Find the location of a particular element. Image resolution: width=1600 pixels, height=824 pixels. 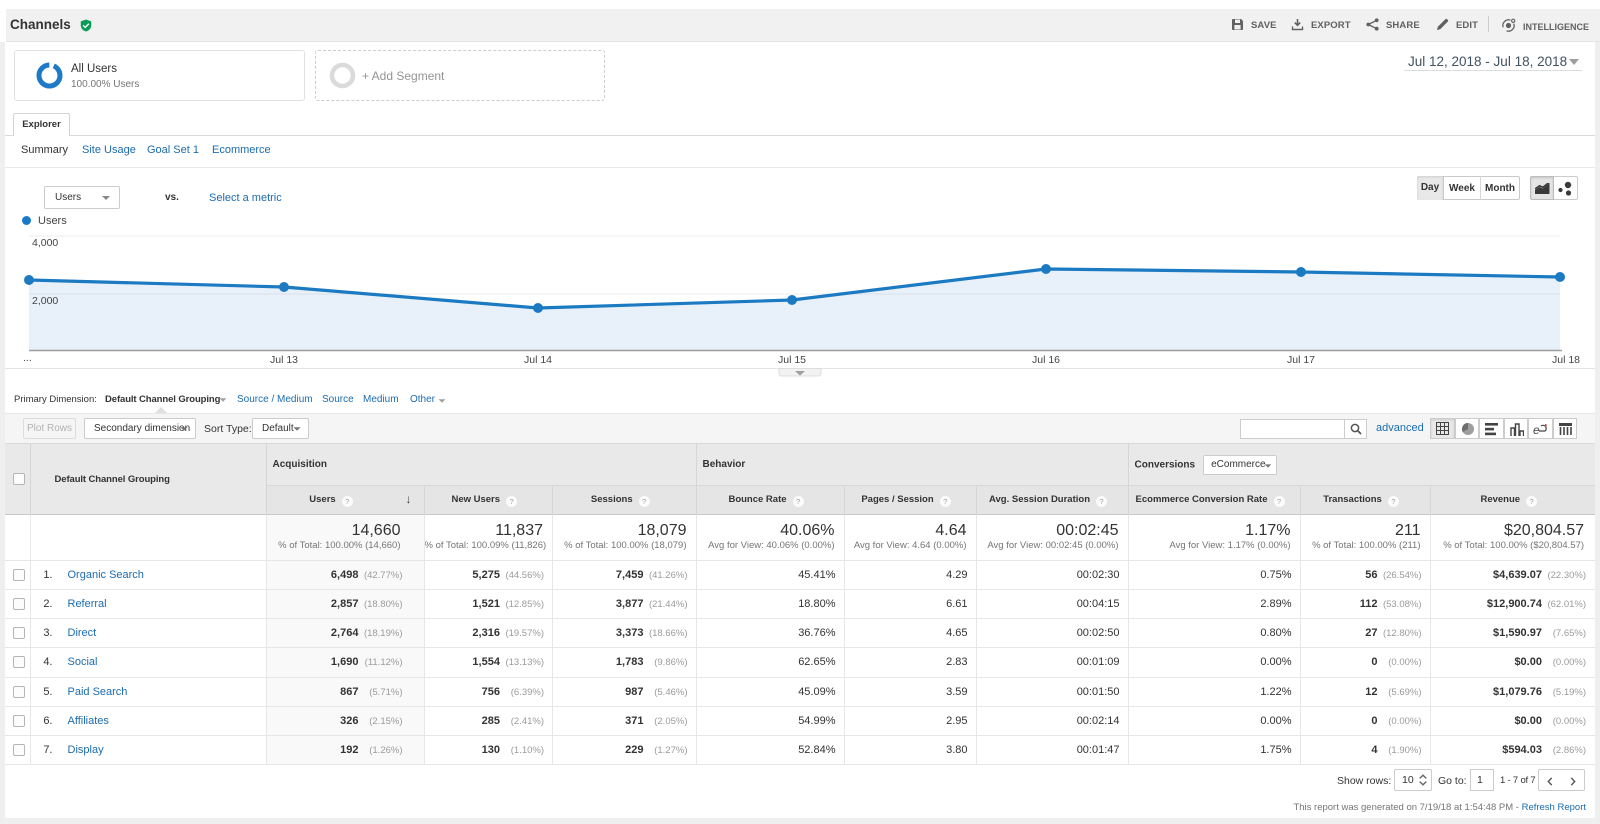

svg-text: Jul 14 is located at coordinates (538, 360).